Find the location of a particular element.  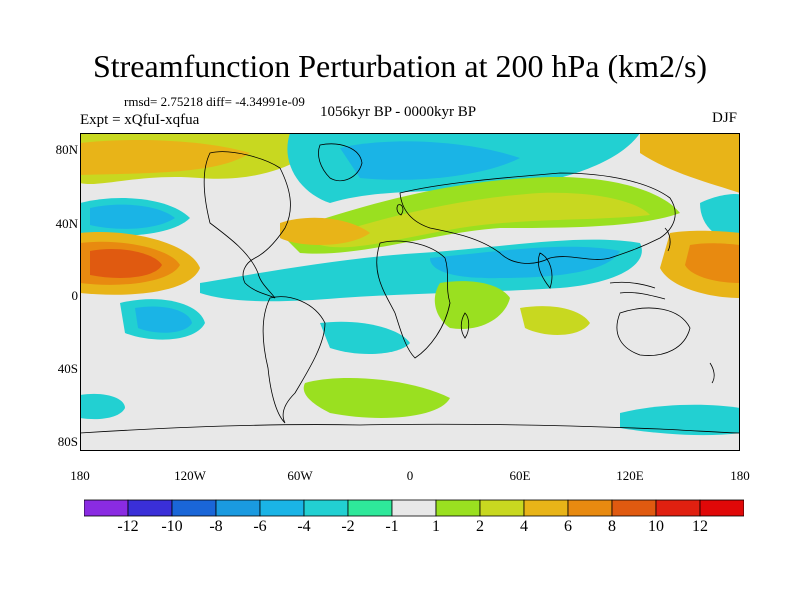

coastline-japan is located at coordinates (667, 239).